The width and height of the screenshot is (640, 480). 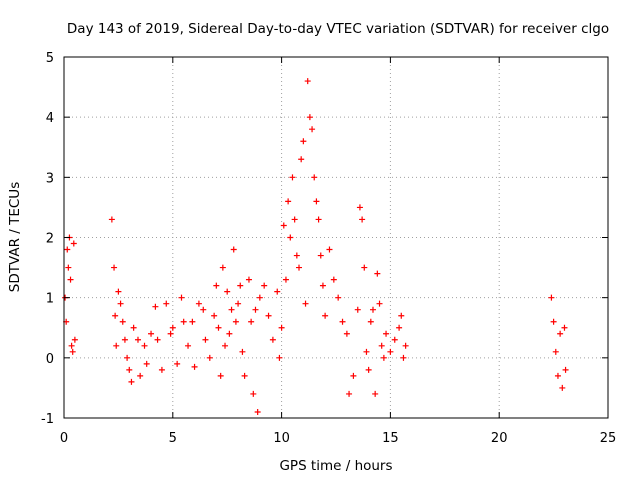 I want to click on y-tick-label: 0, so click(x=50, y=359).